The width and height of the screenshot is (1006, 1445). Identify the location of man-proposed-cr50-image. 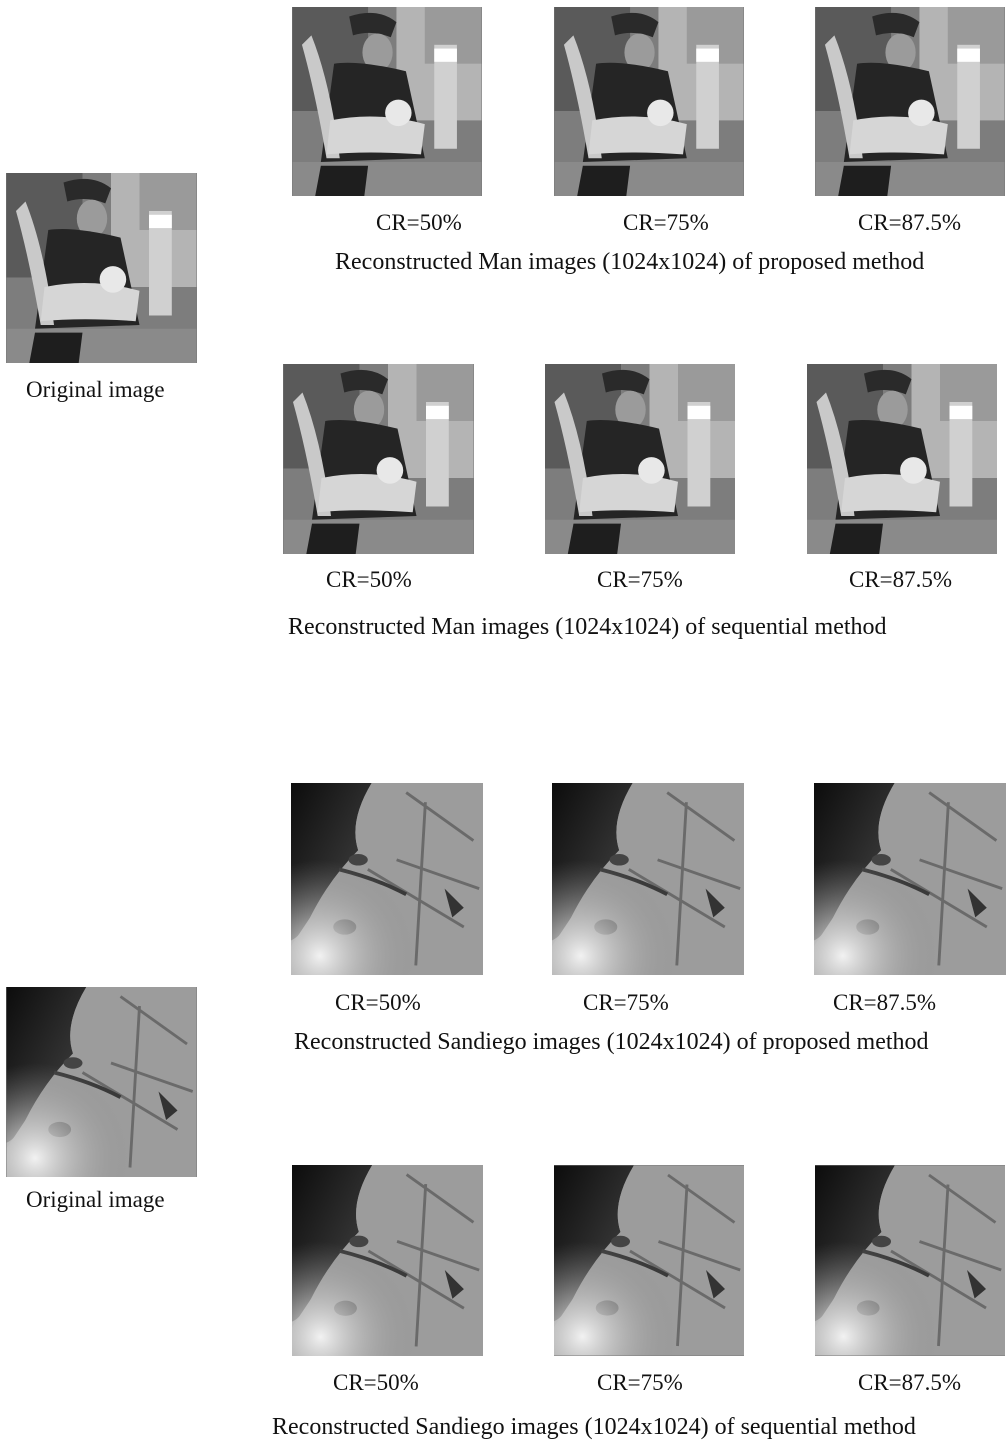
(387, 101).